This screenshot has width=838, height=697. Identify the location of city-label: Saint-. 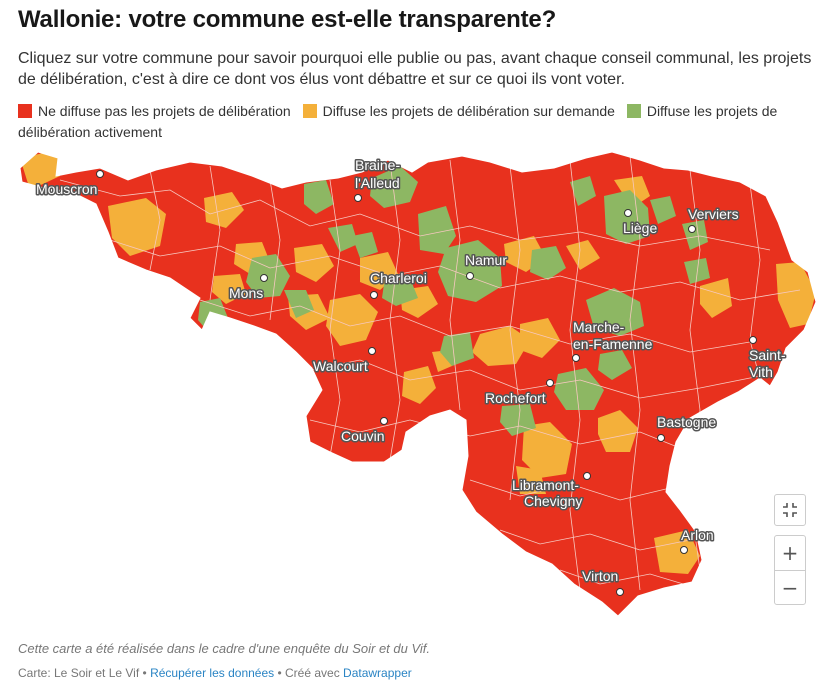
(767, 355).